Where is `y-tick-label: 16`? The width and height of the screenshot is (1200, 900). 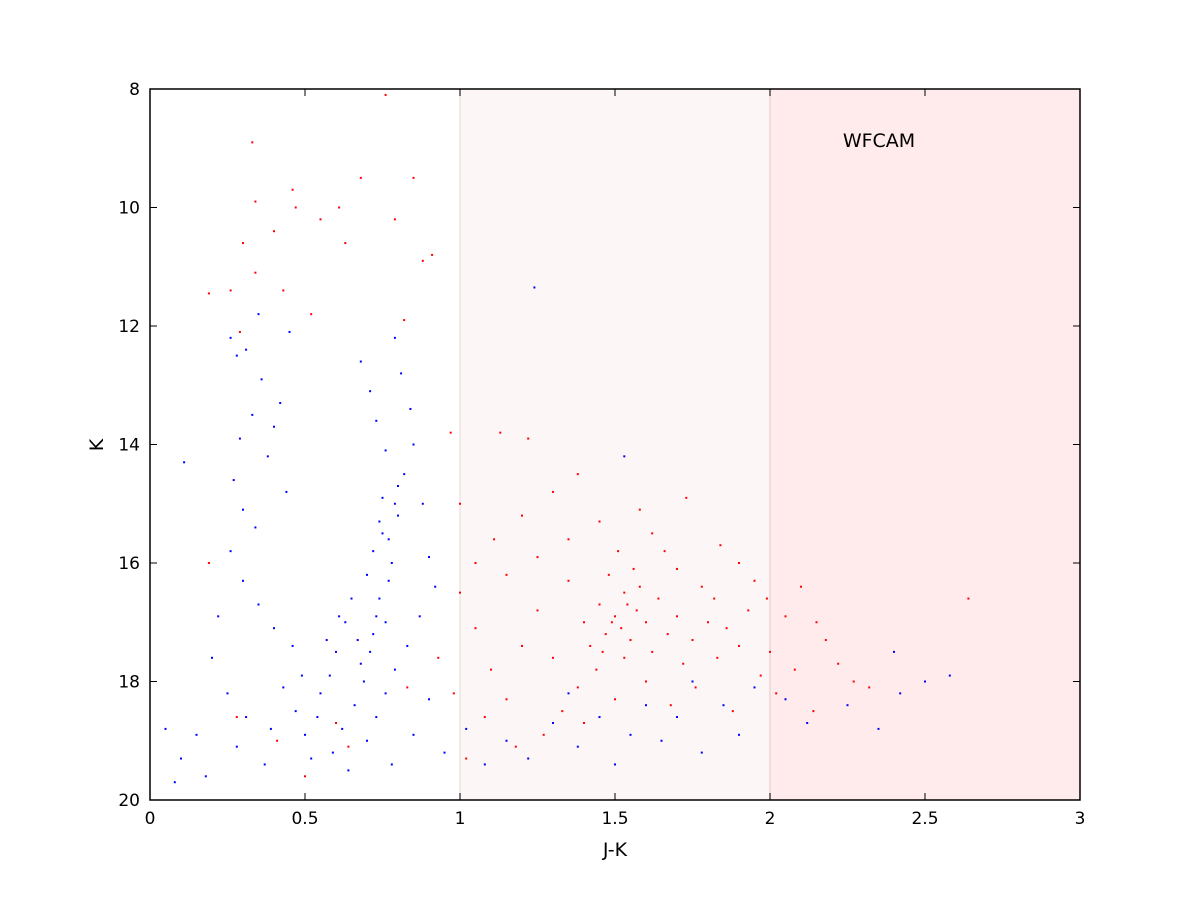
y-tick-label: 16 is located at coordinates (129, 564).